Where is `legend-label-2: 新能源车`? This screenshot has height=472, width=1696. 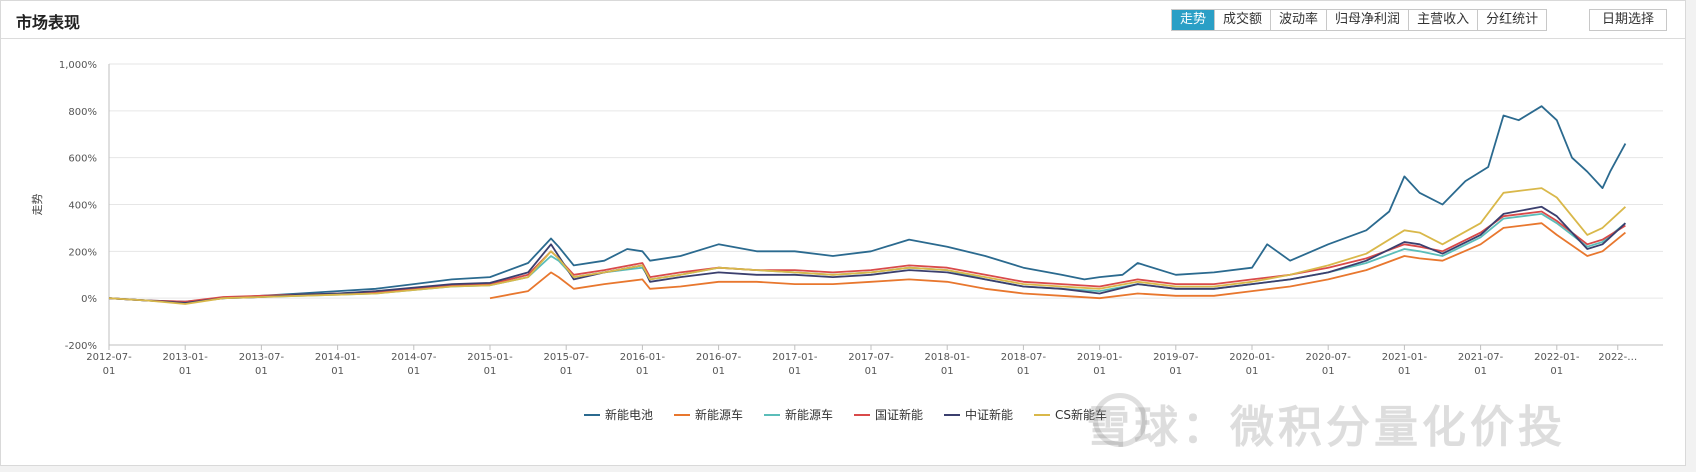
legend-label-2: 新能源车 is located at coordinates (809, 414).